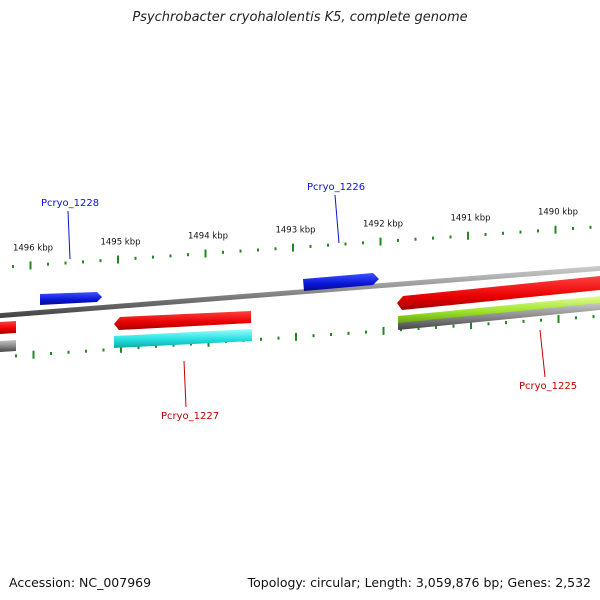 The height and width of the screenshot is (600, 600). I want to click on tick-label-1490: 1490 kbp, so click(558, 213).